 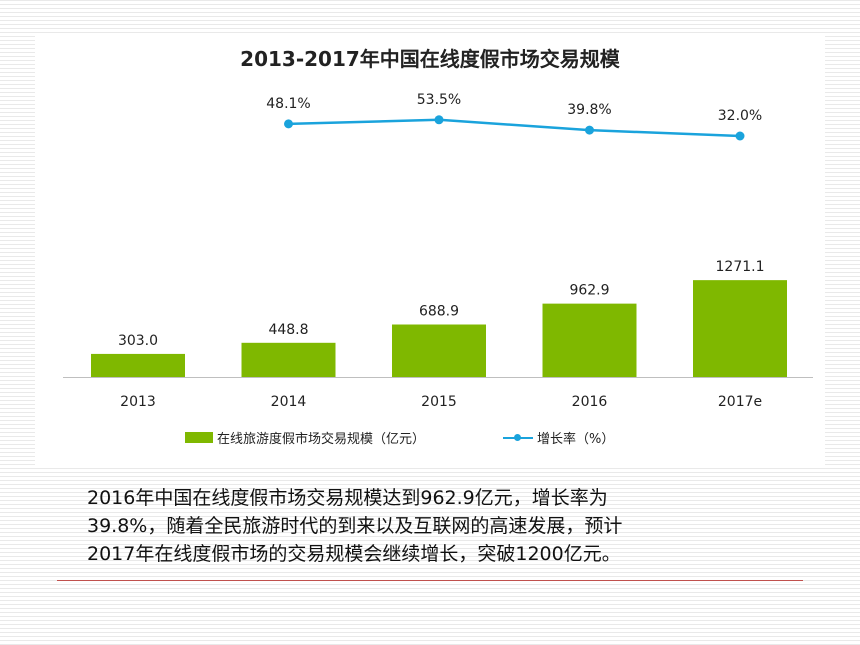 I want to click on legend-line-swatch, so click(x=518, y=437).